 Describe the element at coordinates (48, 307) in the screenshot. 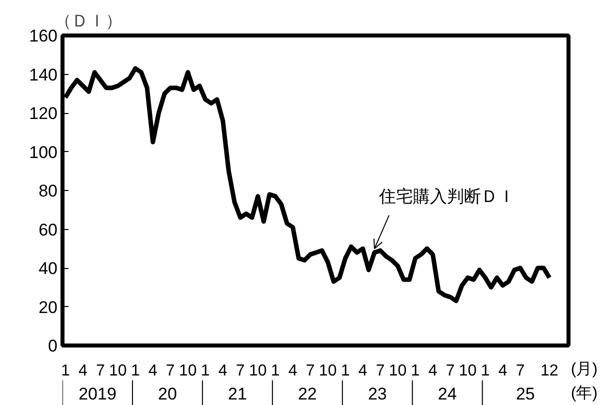

I see `y-tick-label: 20` at that location.